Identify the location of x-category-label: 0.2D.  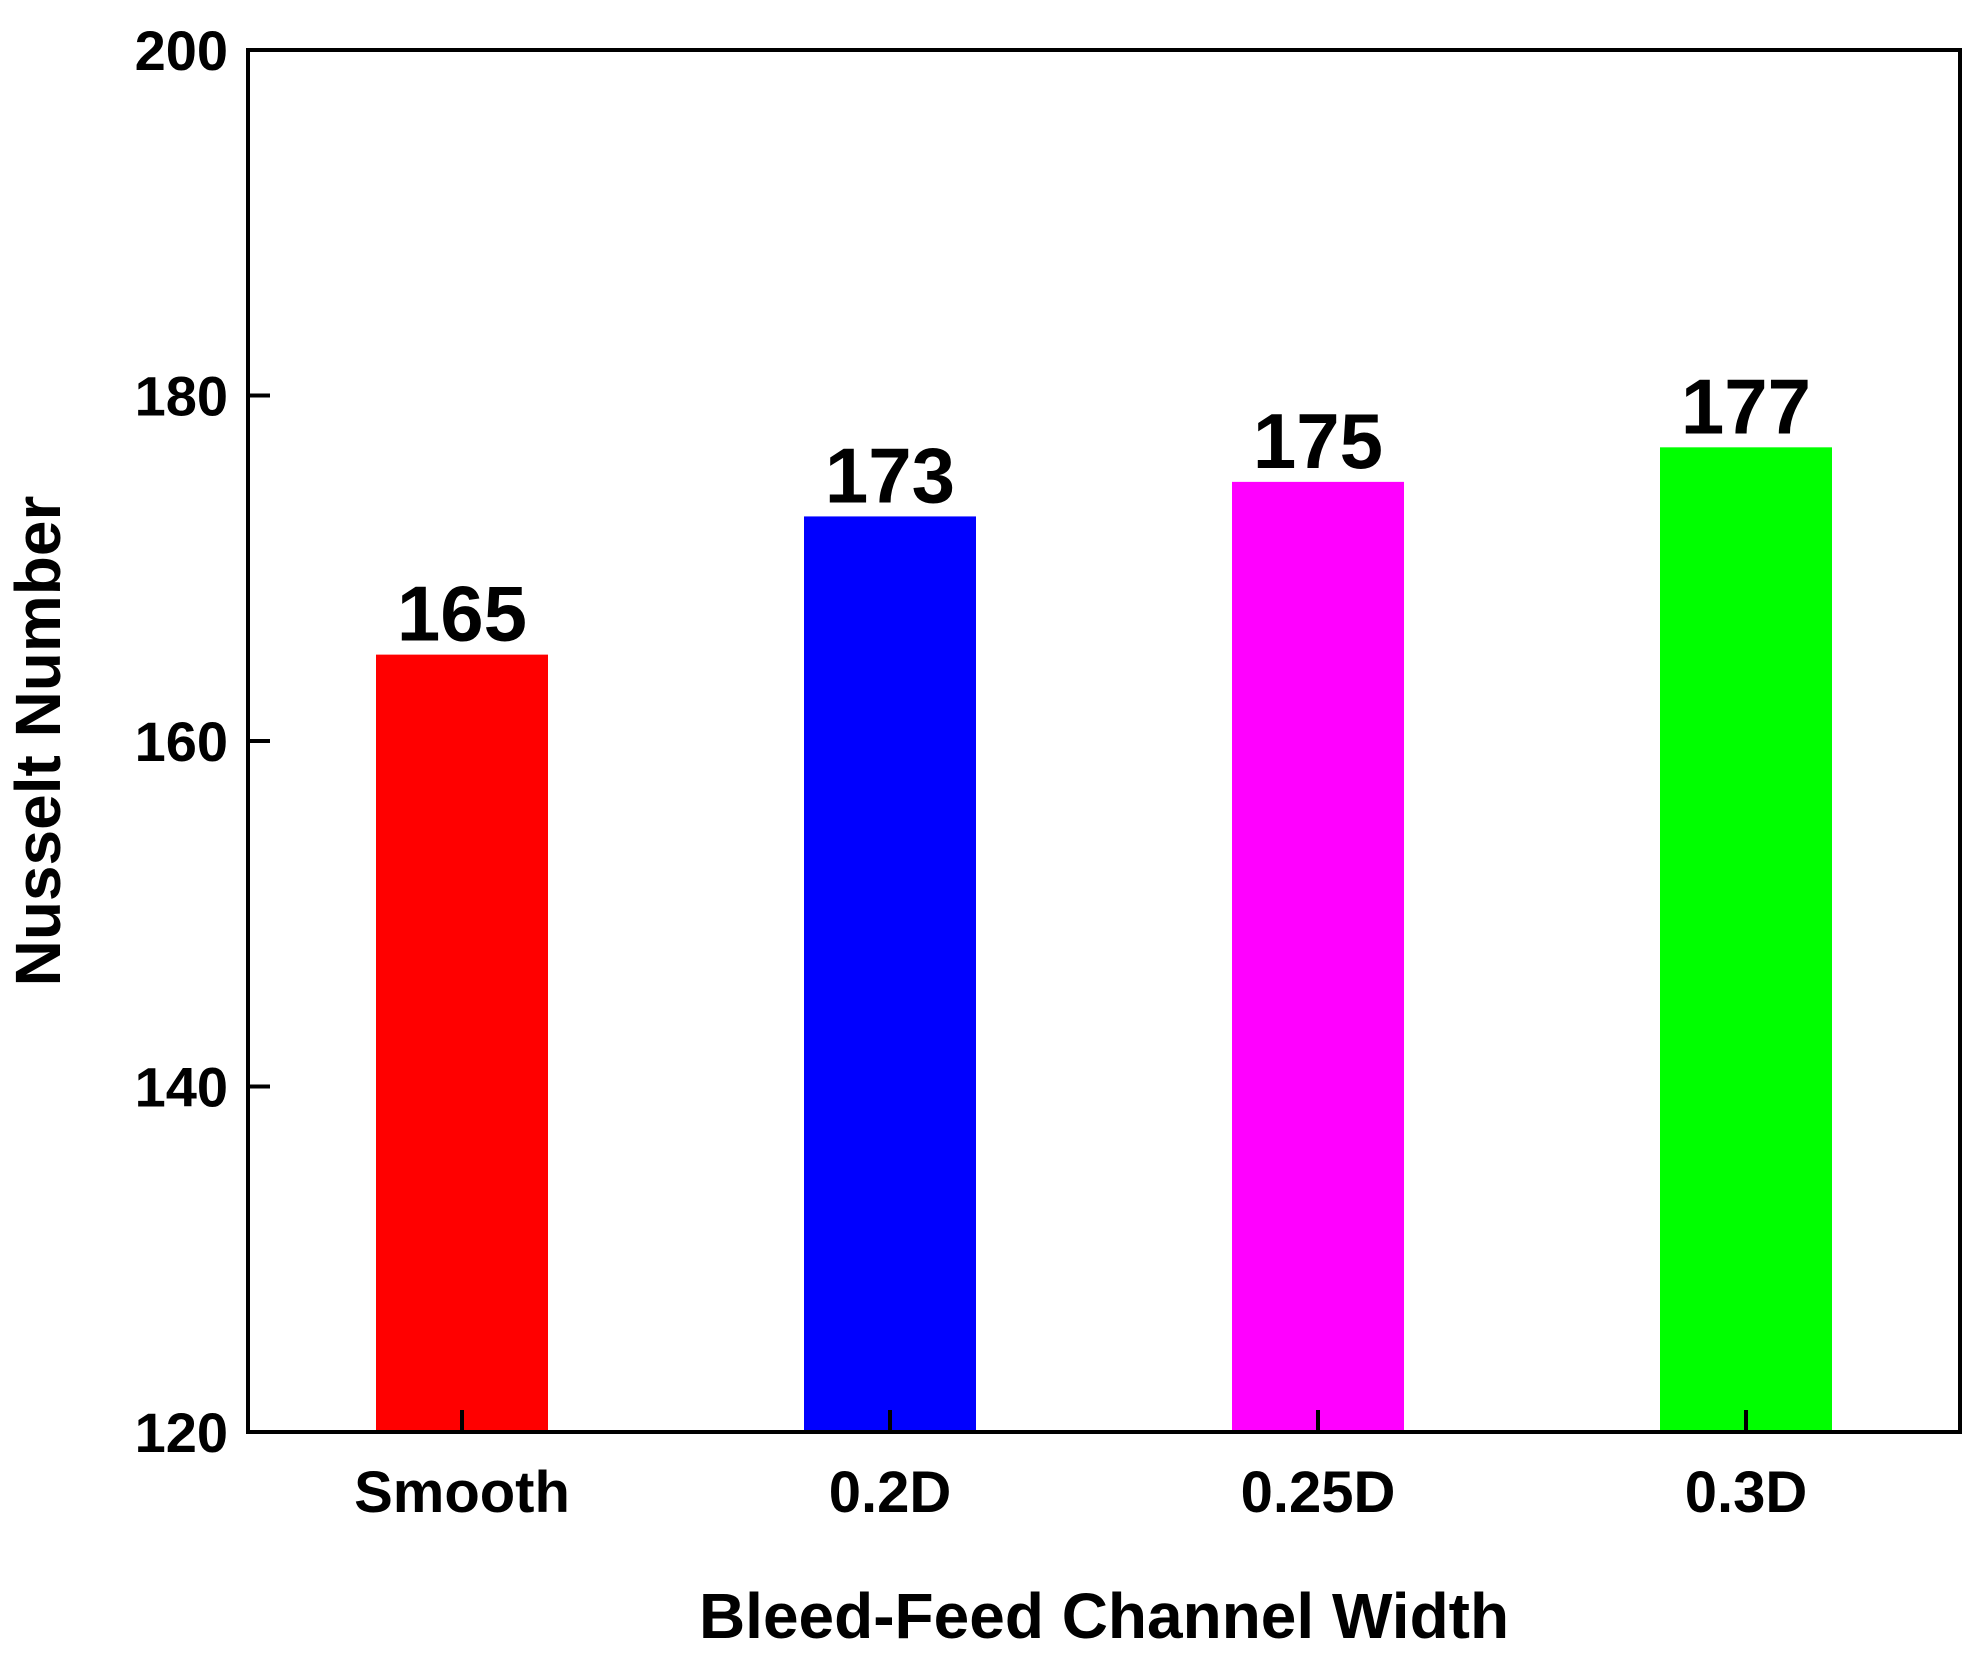
(890, 1492).